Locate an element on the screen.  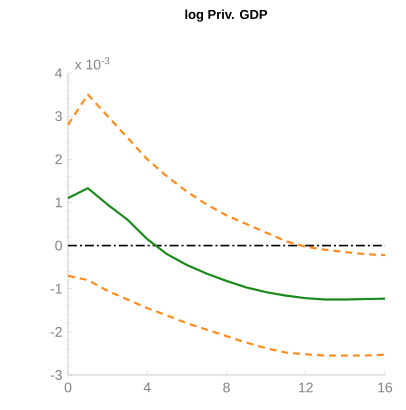
y-tick-label: -3 is located at coordinates (56, 375).